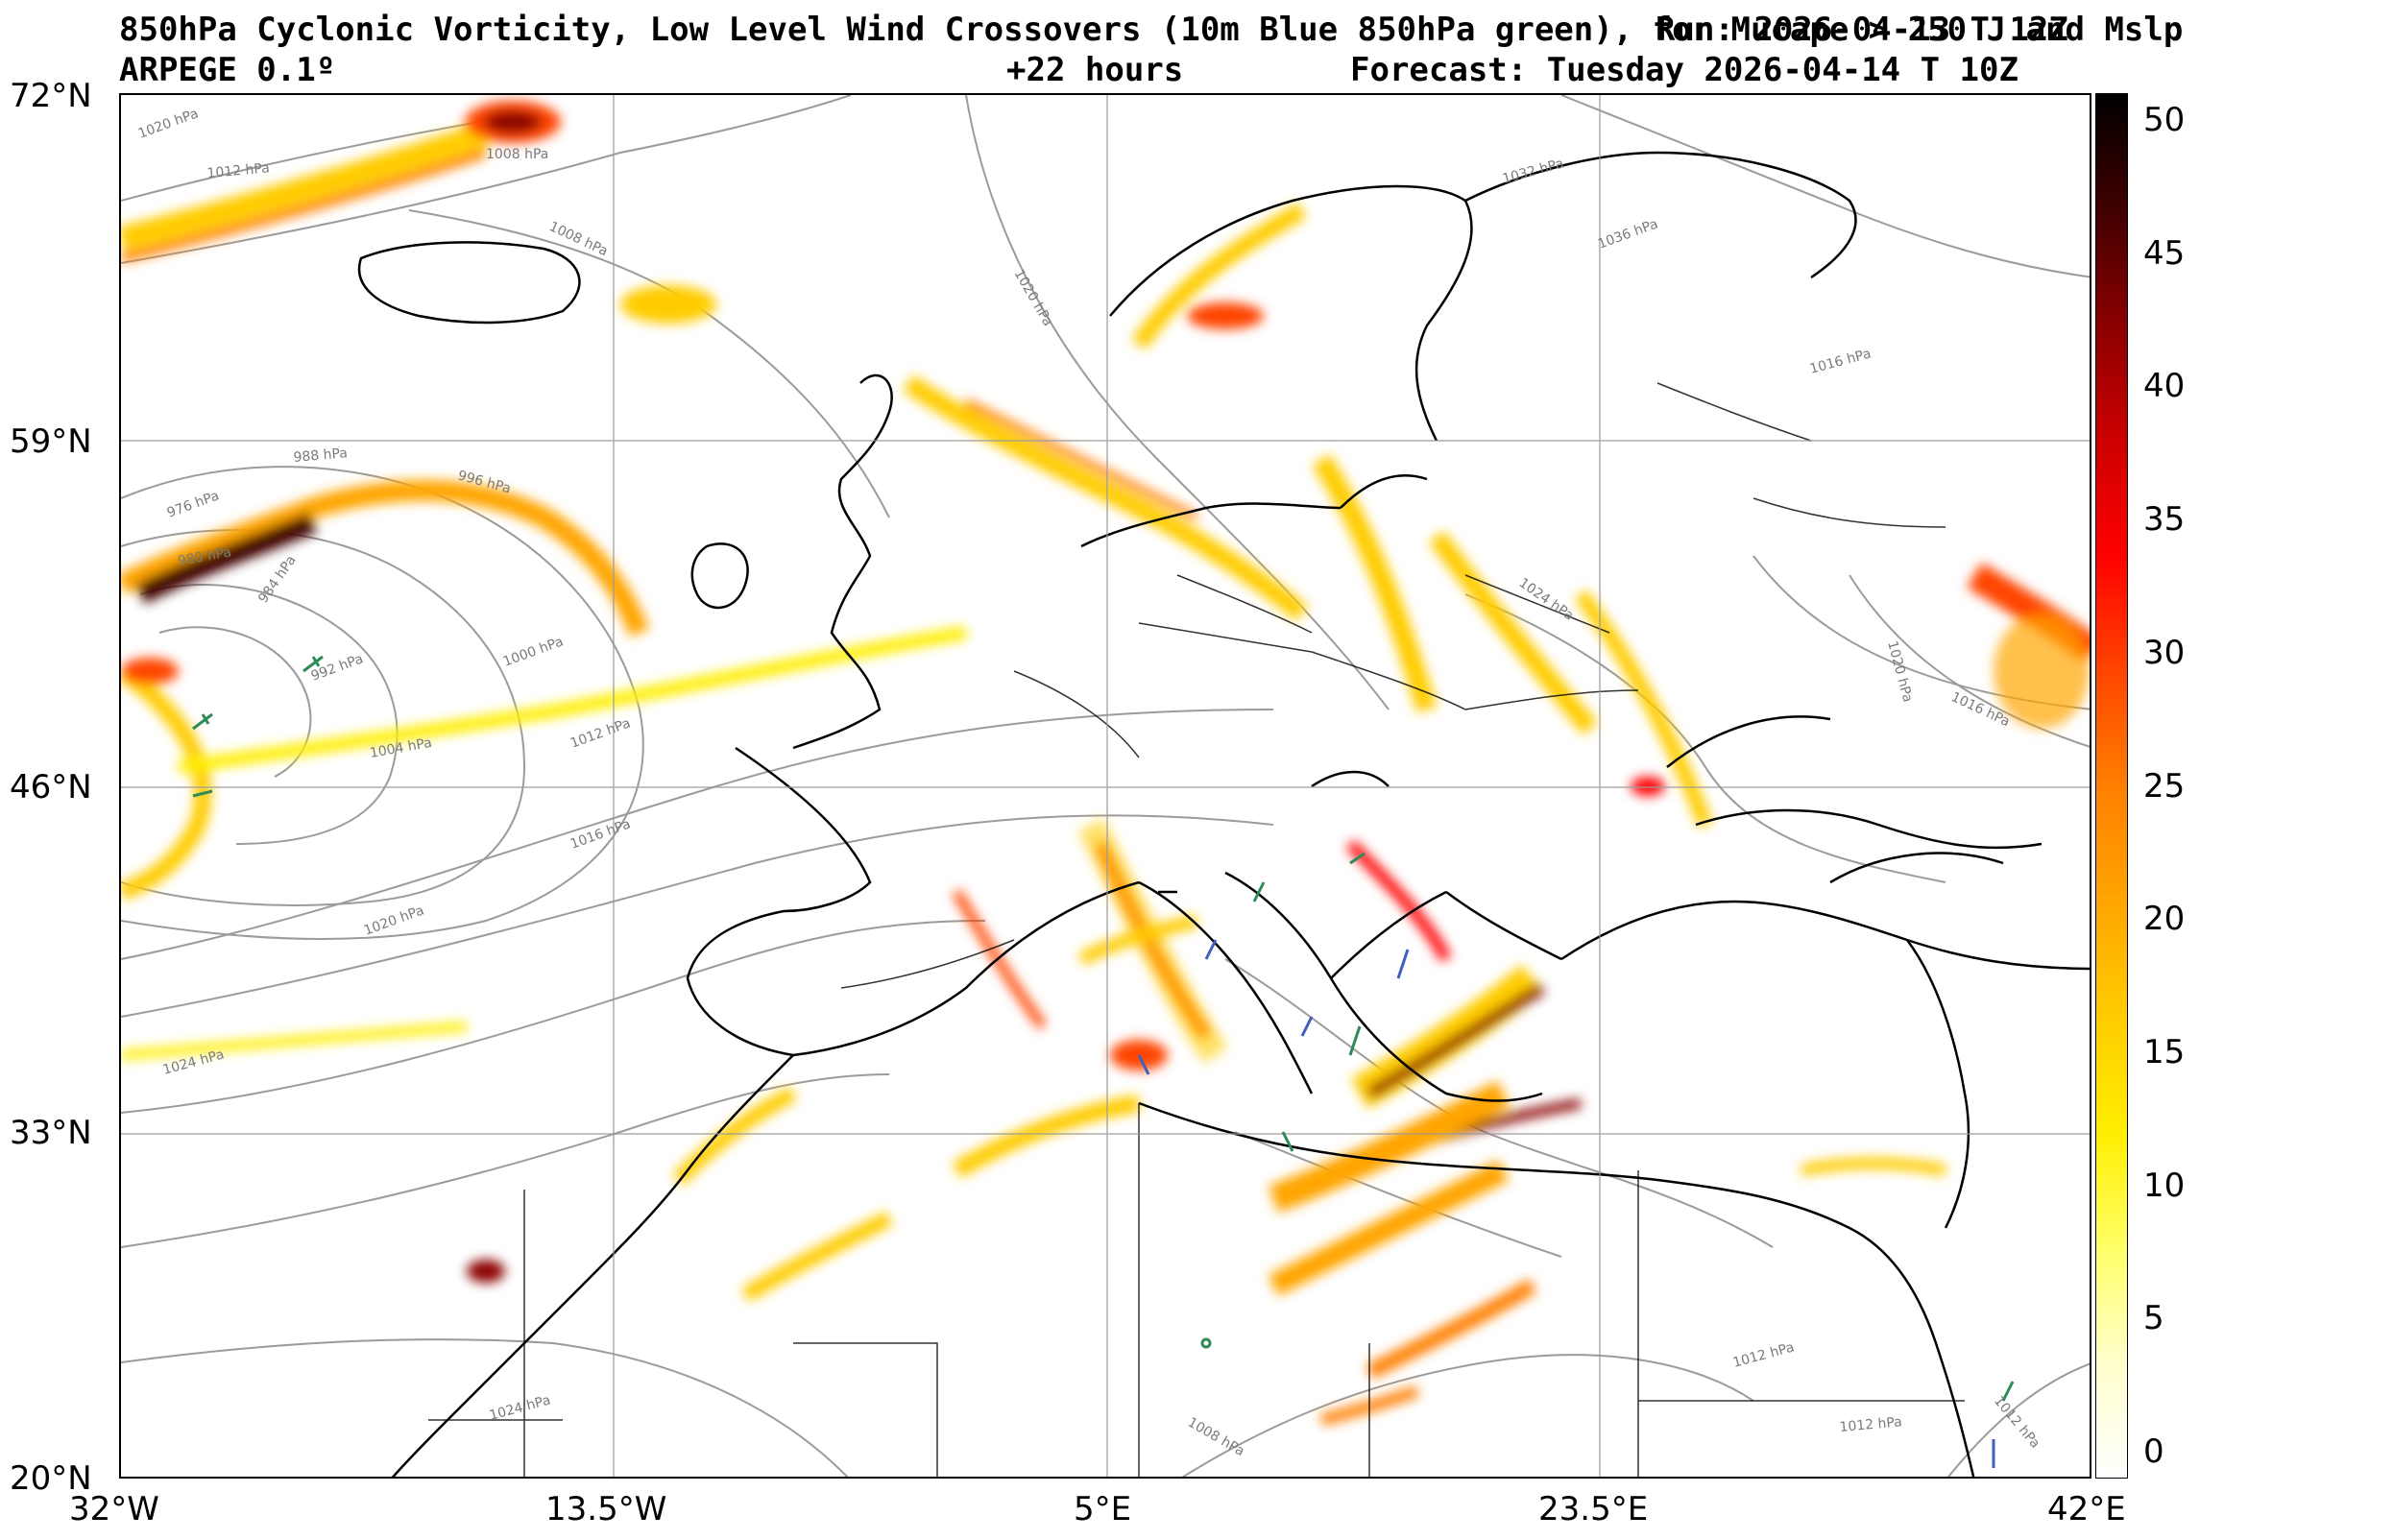  What do you see at coordinates (2164, 386) in the screenshot?
I see `colorbar-tick-label: 40` at bounding box center [2164, 386].